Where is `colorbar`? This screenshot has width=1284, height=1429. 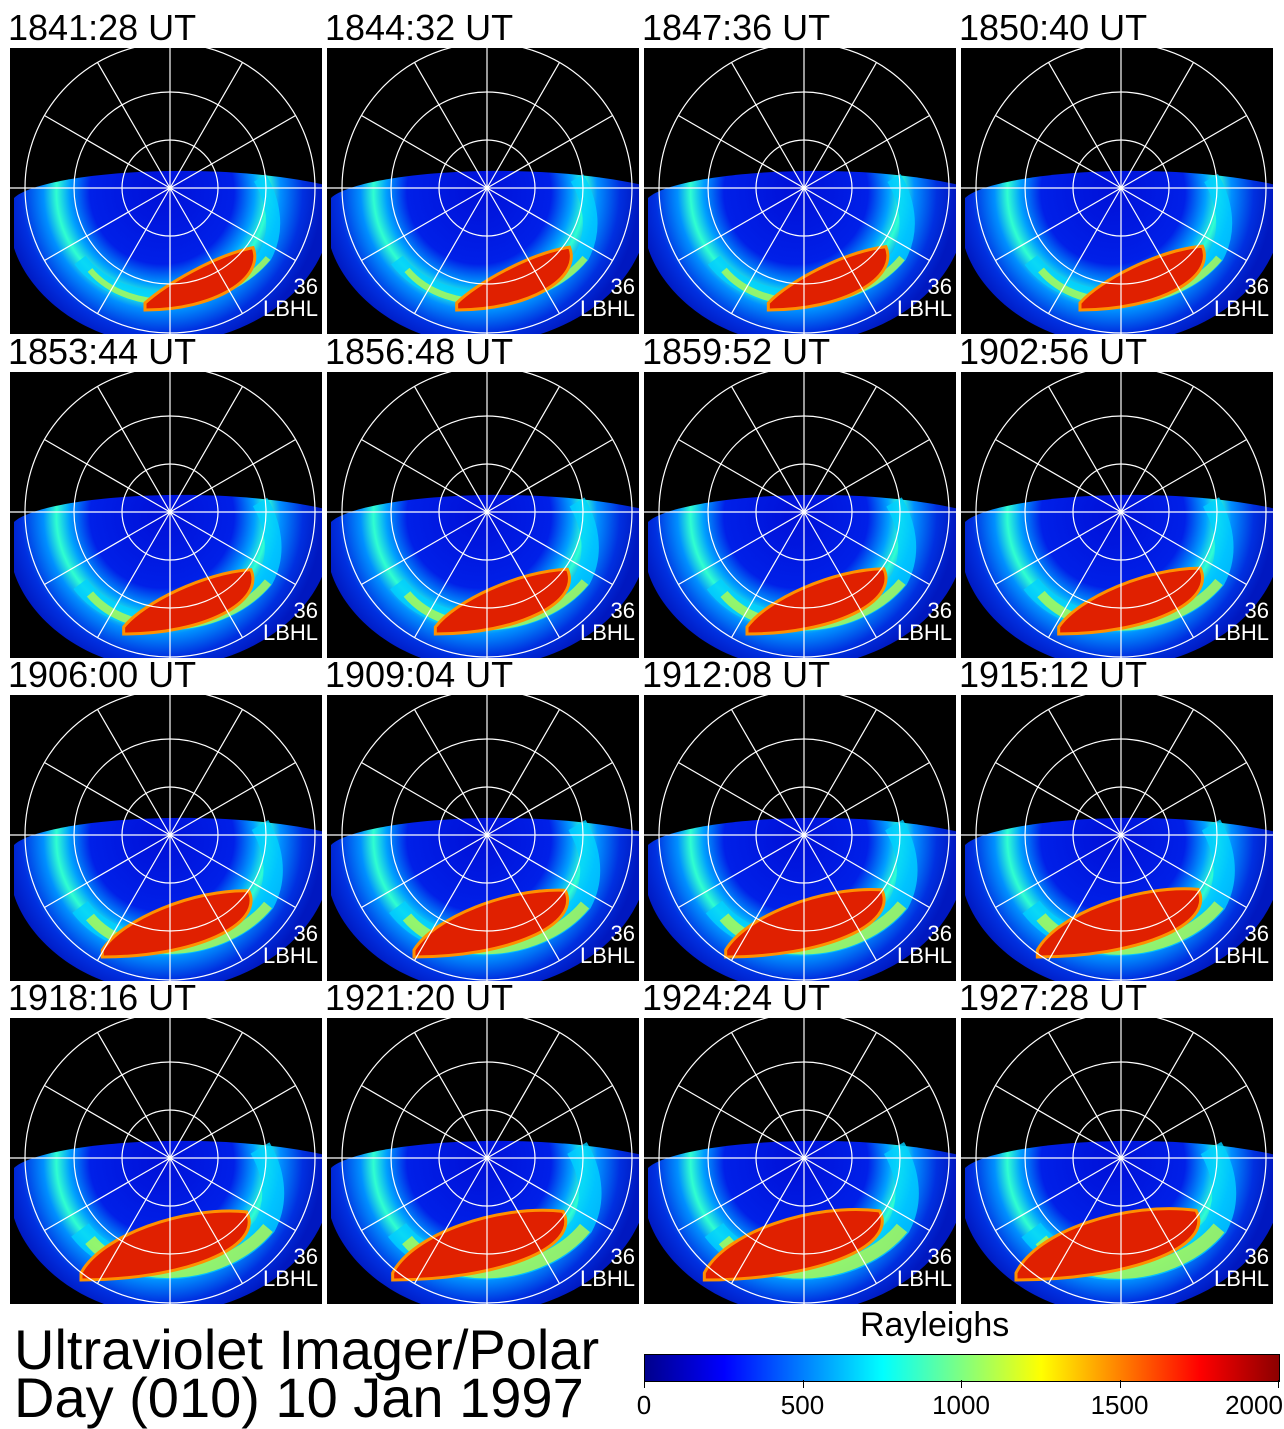
colorbar is located at coordinates (962, 1368).